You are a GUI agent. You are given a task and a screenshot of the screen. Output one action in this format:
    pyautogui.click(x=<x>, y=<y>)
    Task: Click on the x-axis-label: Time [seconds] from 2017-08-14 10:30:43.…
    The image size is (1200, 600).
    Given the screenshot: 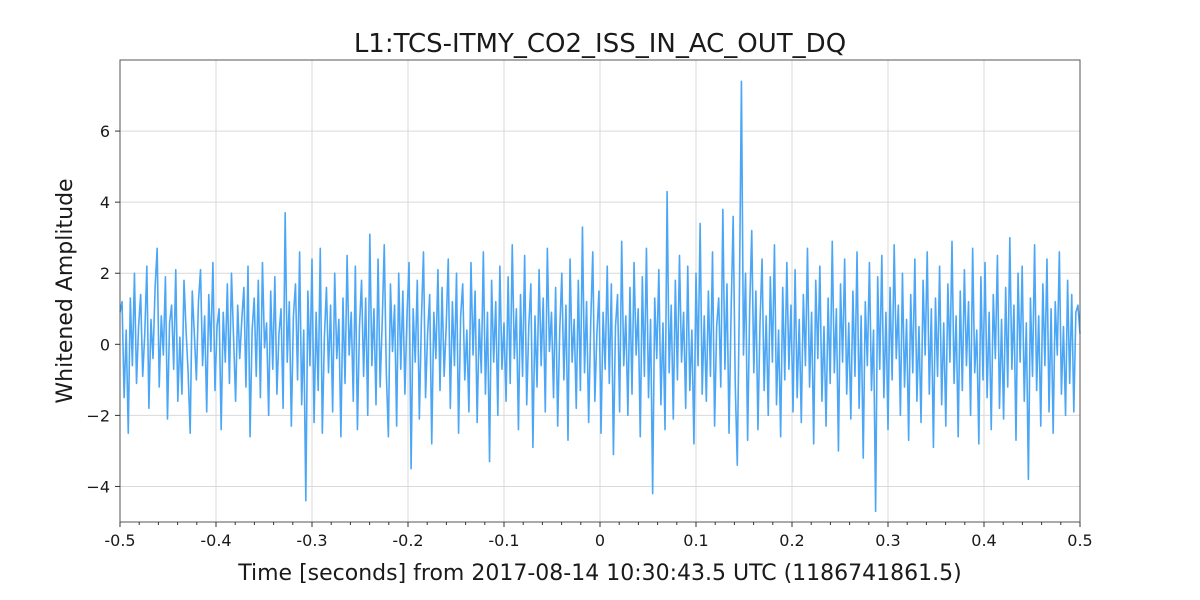 What is the action you would take?
    pyautogui.click(x=599, y=573)
    